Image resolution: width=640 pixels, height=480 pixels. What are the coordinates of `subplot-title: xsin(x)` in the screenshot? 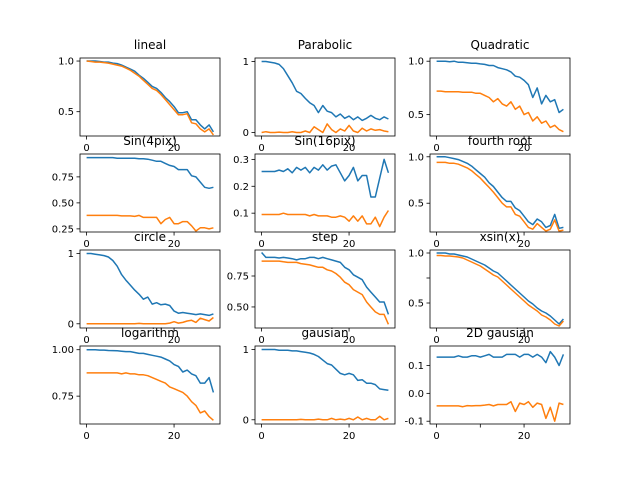 It's located at (500, 237).